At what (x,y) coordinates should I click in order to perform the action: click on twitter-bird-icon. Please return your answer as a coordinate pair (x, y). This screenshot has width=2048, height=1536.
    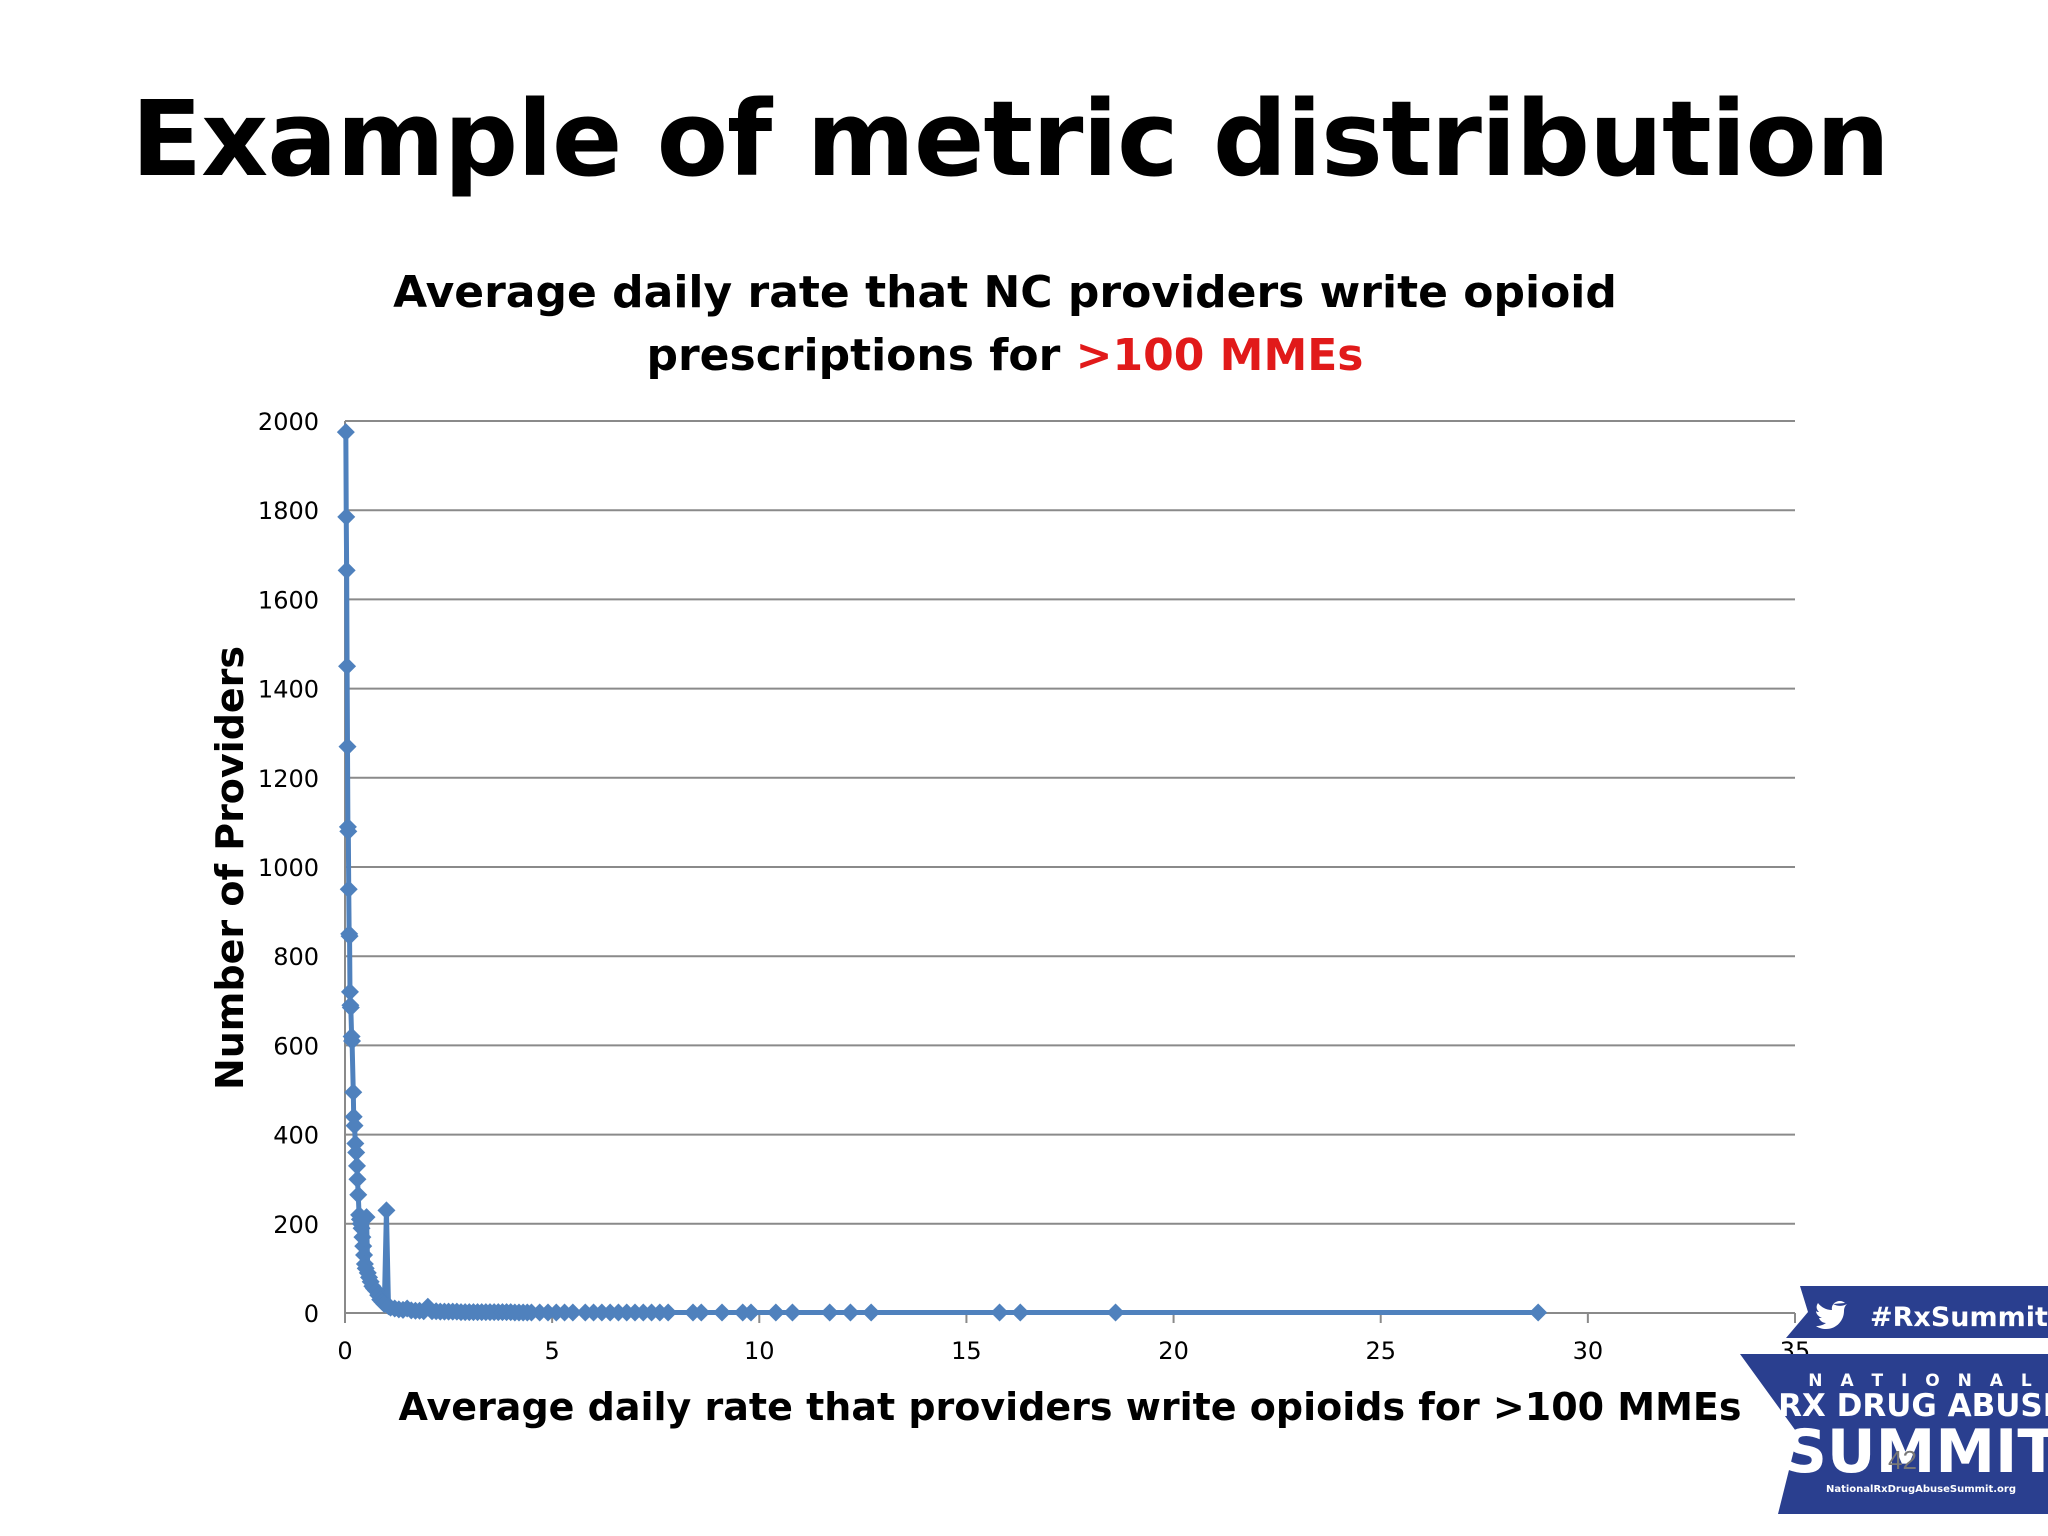
    Looking at the image, I should click on (1831, 1315).